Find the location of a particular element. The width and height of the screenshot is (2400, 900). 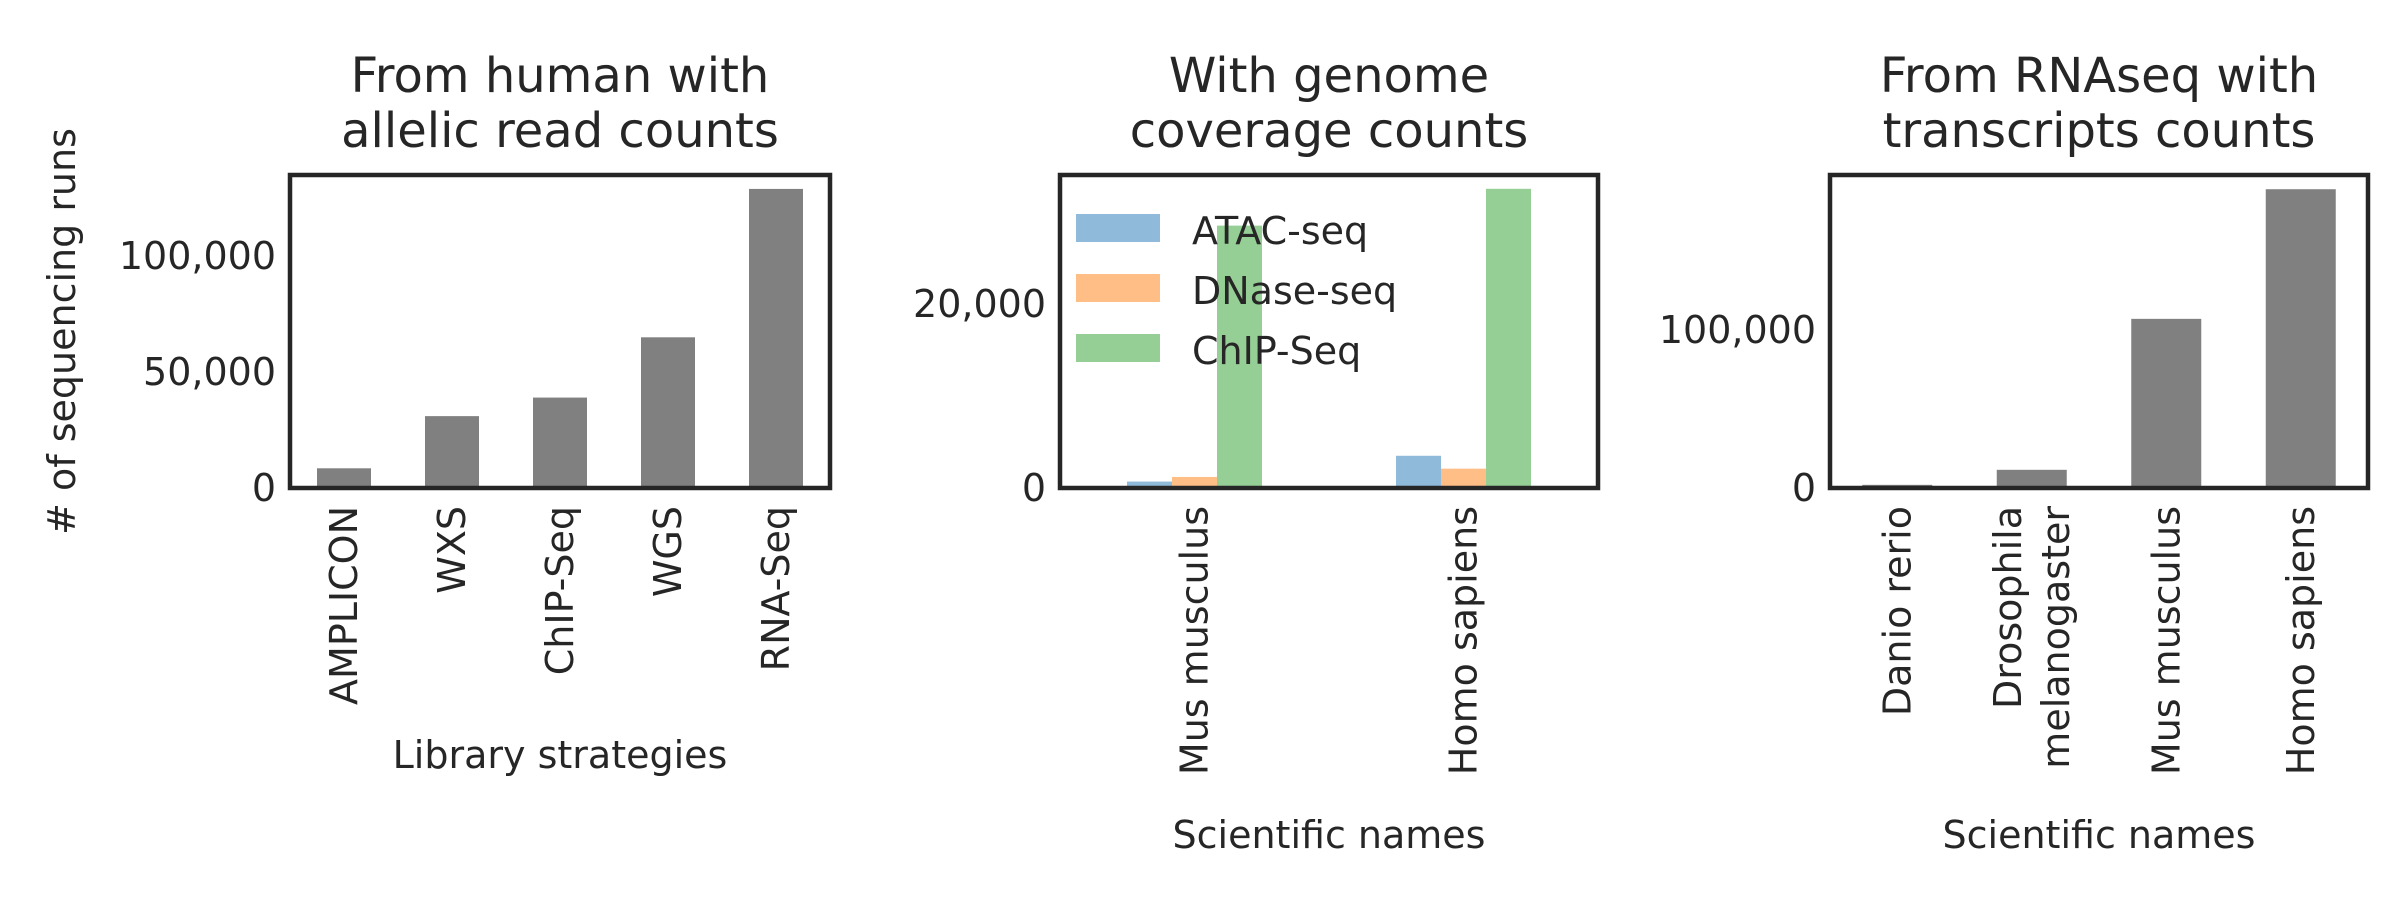

chart-title-line-2: transcripts counts is located at coordinates (2099, 131).